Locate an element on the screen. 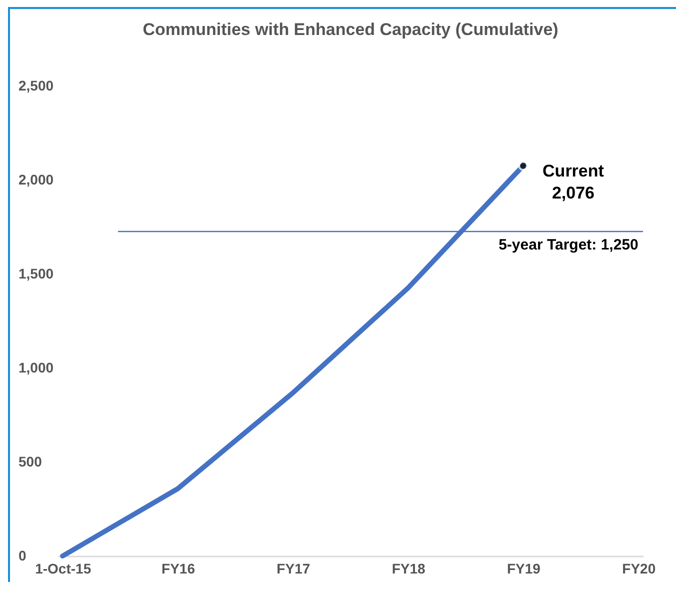 The image size is (678, 593). annotation: 5-year Target: 1,250 is located at coordinates (568, 245).